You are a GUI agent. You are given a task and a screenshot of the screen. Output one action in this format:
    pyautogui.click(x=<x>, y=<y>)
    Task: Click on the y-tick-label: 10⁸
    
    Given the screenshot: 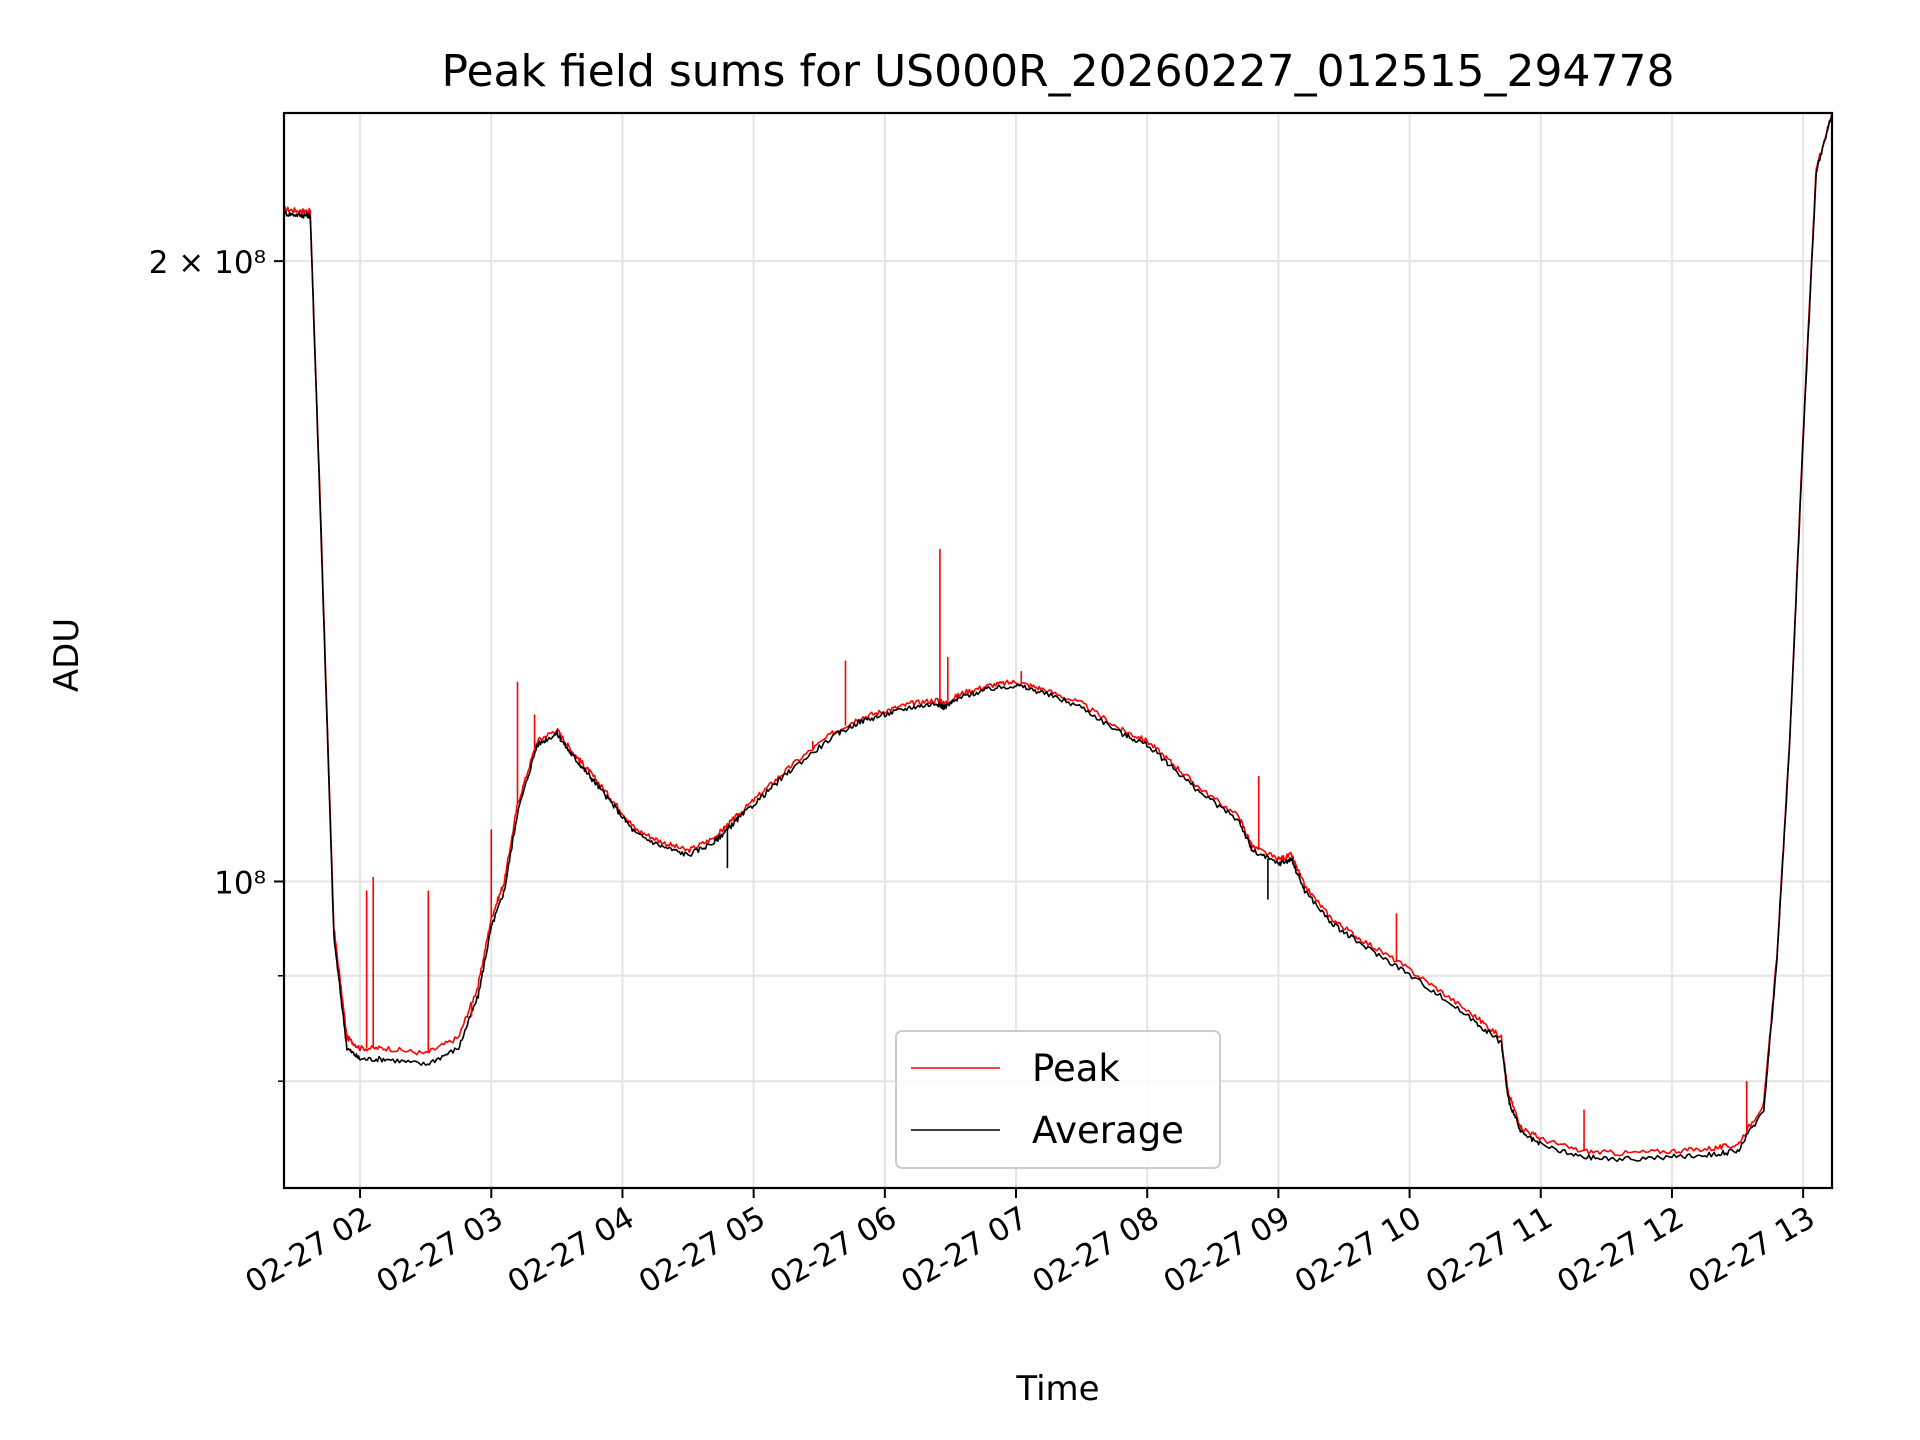 What is the action you would take?
    pyautogui.click(x=240, y=883)
    